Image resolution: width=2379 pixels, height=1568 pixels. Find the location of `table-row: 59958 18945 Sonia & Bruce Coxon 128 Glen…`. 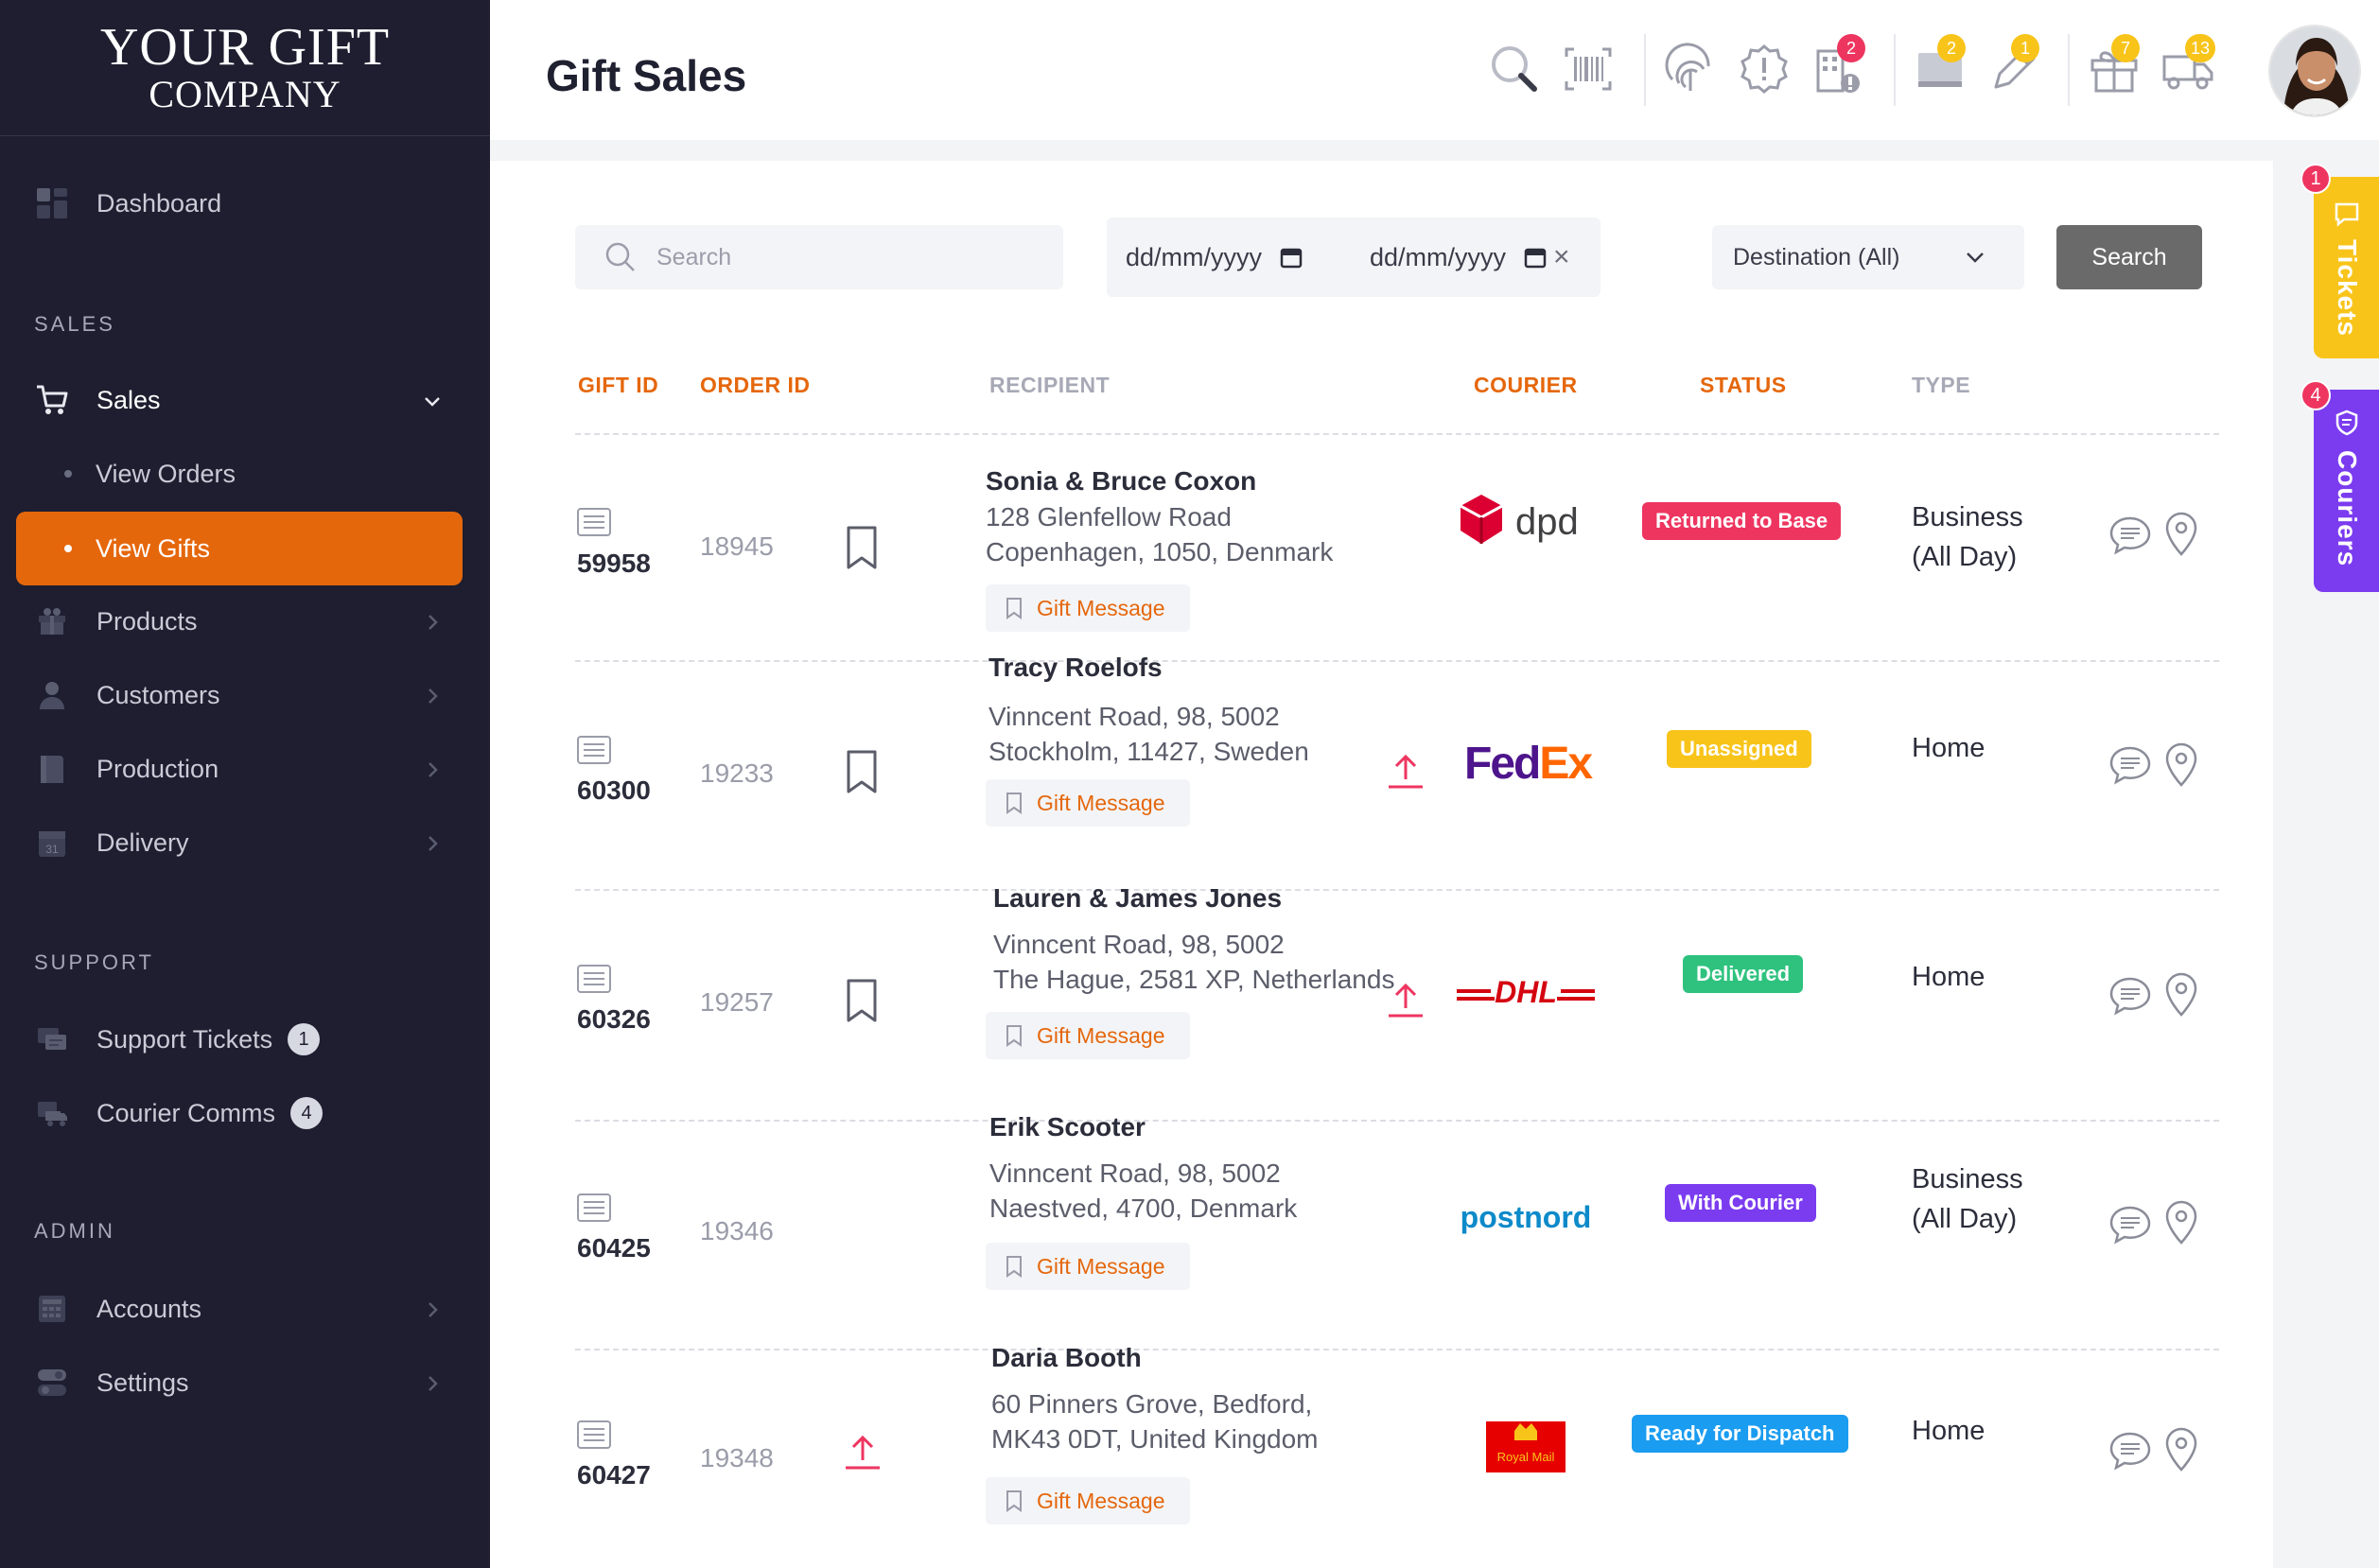

table-row: 59958 18945 Sonia & Bruce Coxon 128 Glen… is located at coordinates (1381, 549).